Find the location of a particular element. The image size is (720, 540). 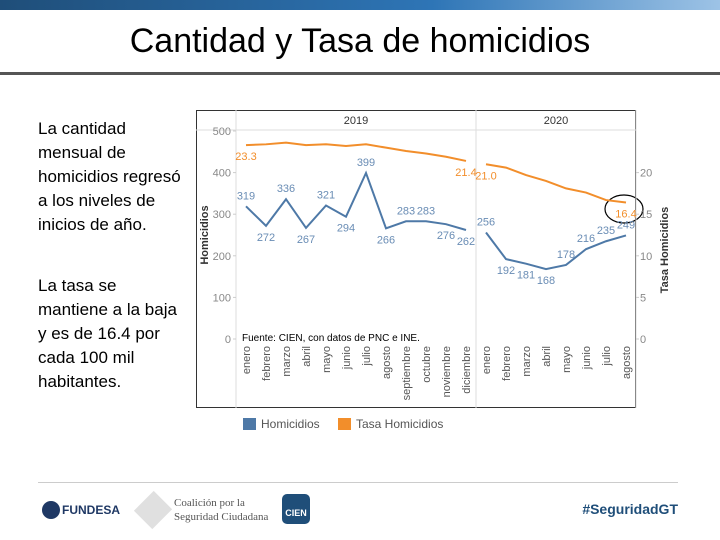

footer-rule is located at coordinates (358, 482).